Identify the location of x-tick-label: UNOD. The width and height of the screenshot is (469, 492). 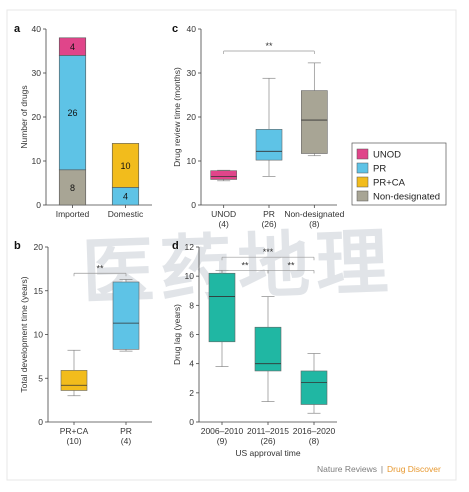
(223, 214).